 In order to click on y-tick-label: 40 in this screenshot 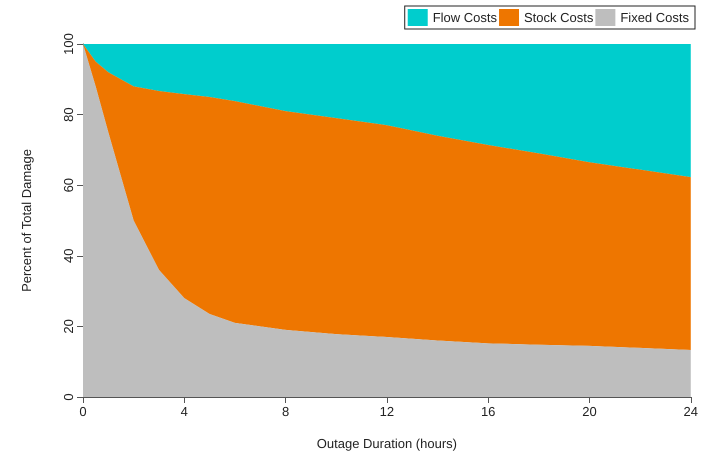, I will do `click(68, 256)`.